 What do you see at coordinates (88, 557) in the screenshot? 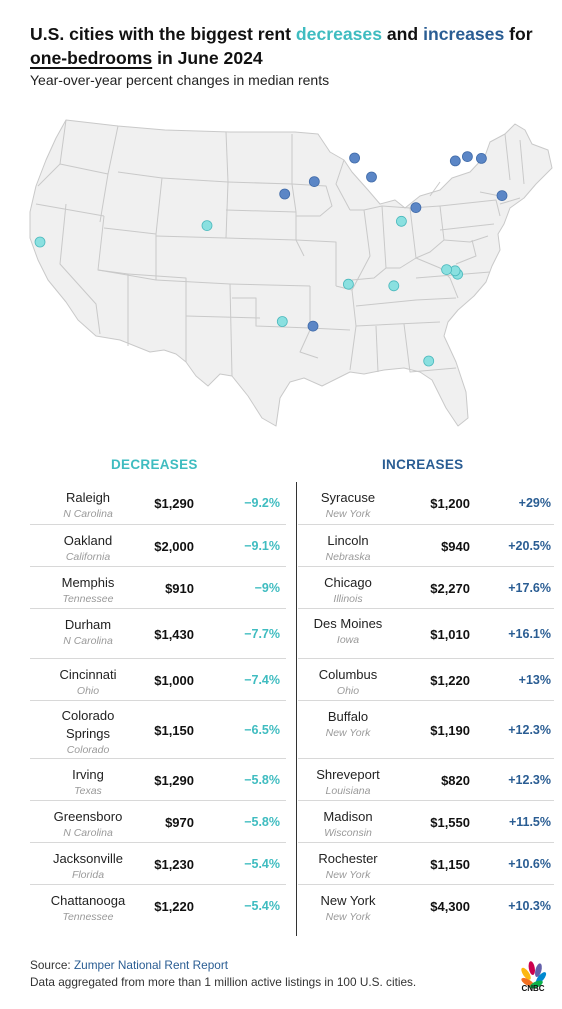
I see `state-name: California` at bounding box center [88, 557].